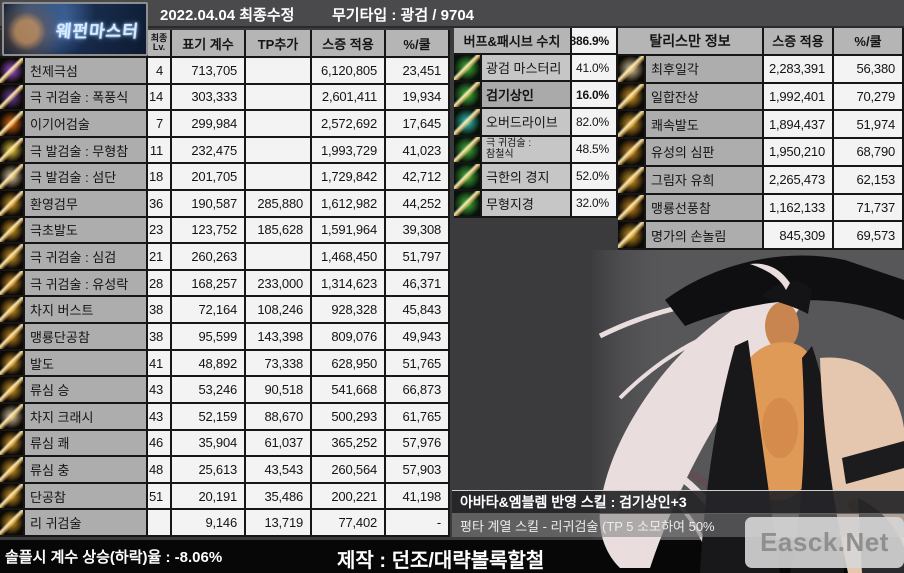  Describe the element at coordinates (12, 470) in the screenshot. I see `flow-thrust-icon` at that location.